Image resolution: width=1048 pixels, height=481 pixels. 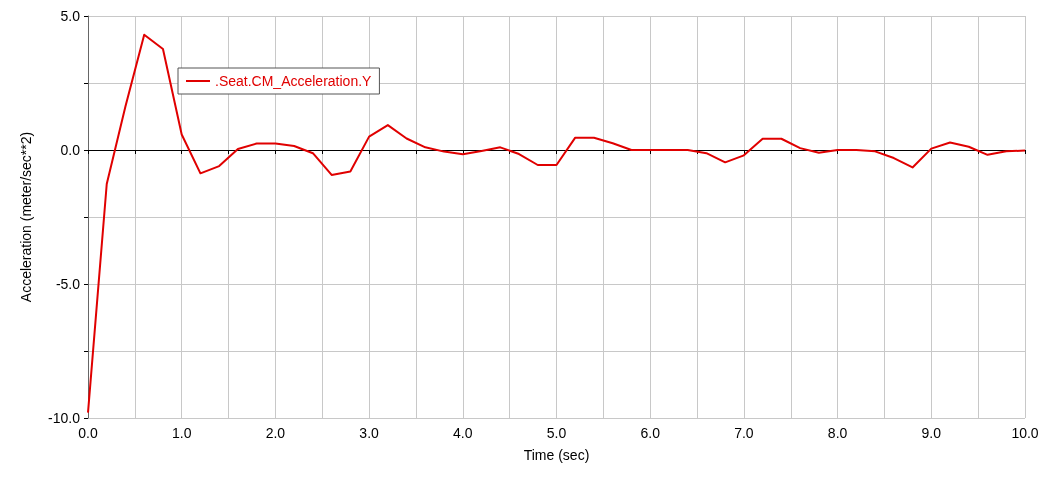 What do you see at coordinates (744, 433) in the screenshot?
I see `x-tick-label: 7.0` at bounding box center [744, 433].